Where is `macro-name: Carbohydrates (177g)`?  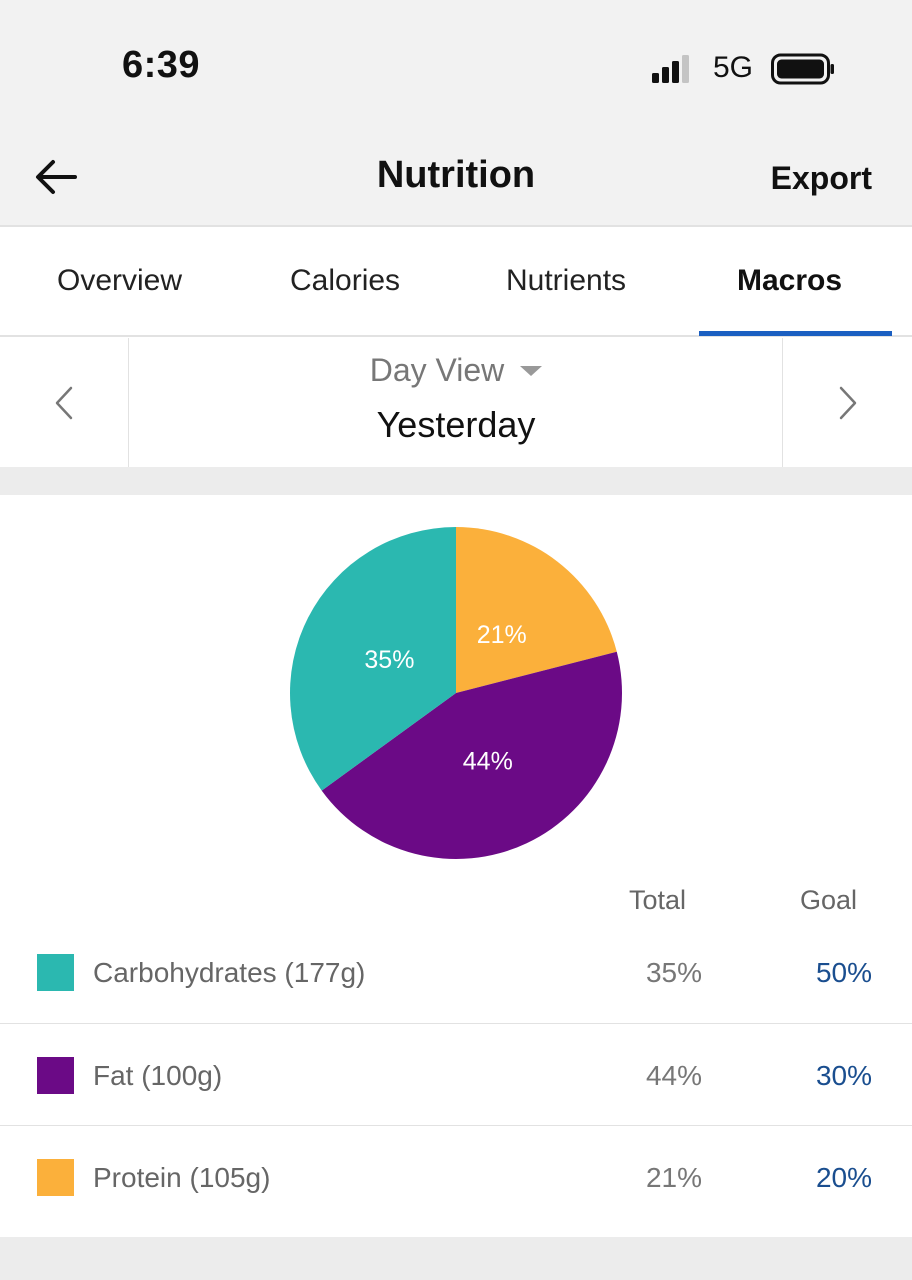
macro-name: Carbohydrates (177g) is located at coordinates (229, 972).